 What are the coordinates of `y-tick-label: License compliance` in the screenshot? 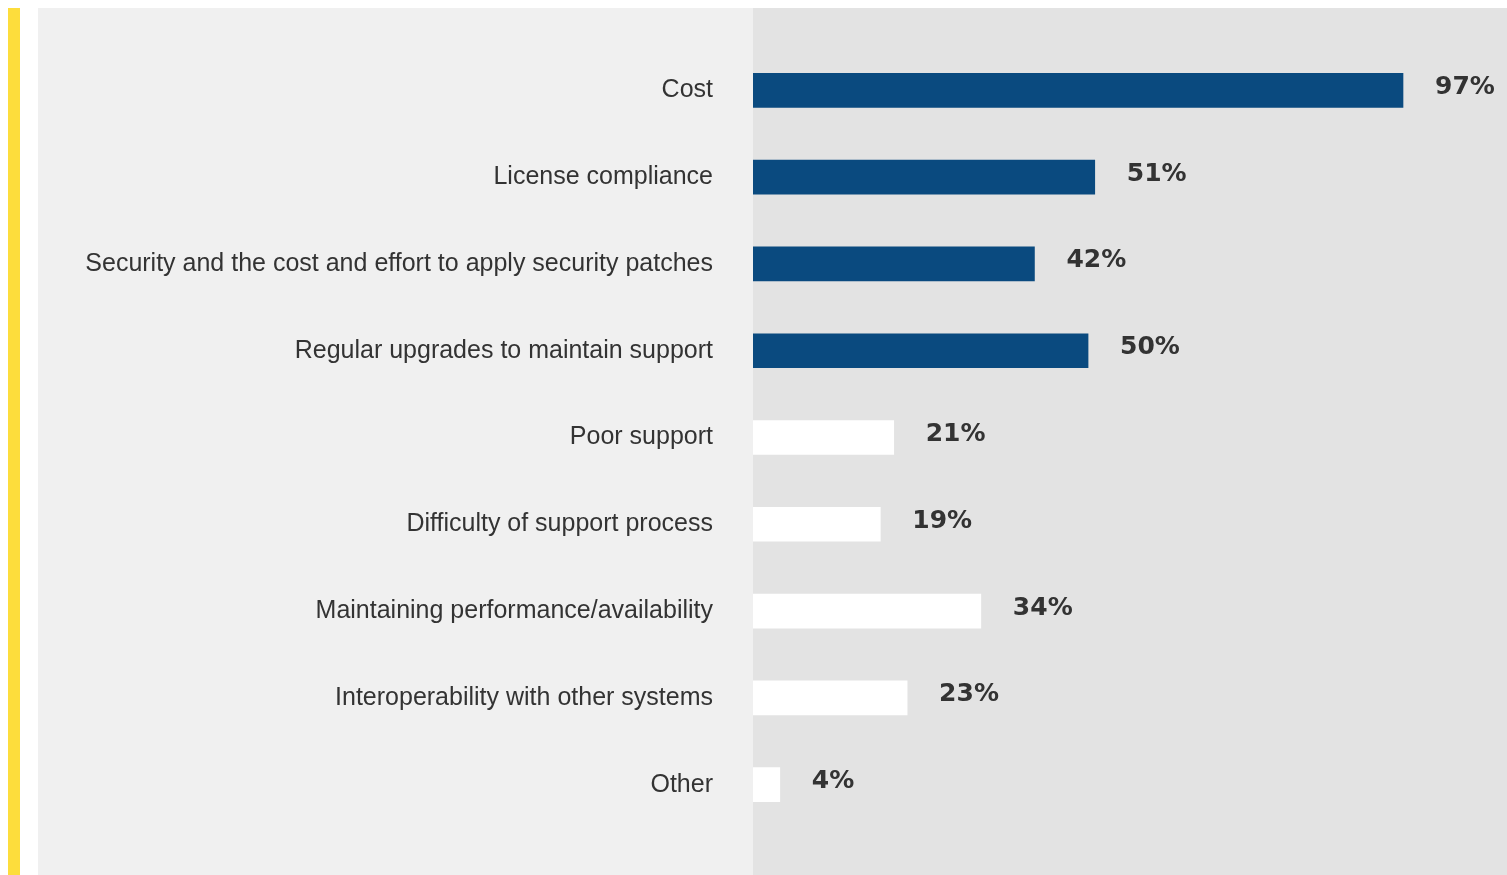 It's located at (603, 175).